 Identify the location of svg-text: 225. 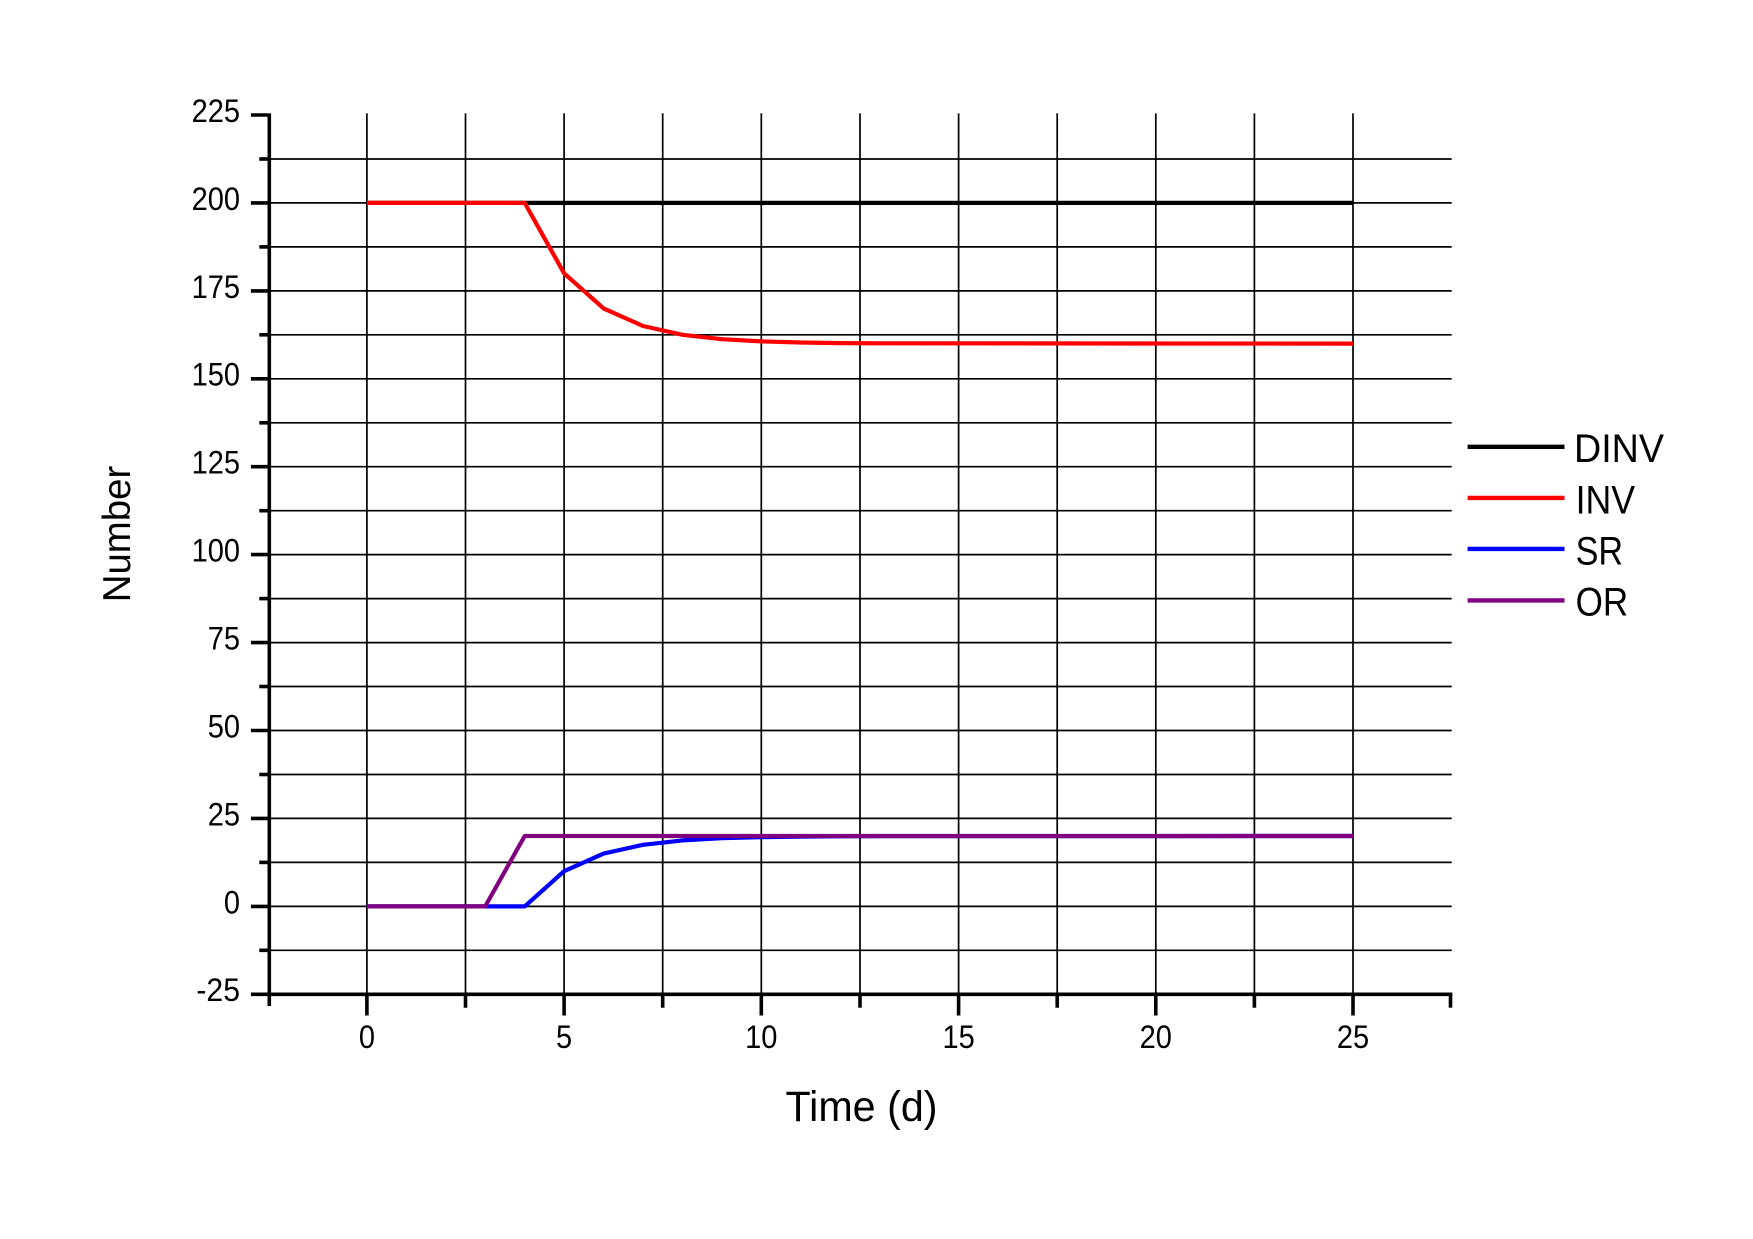
(216, 111).